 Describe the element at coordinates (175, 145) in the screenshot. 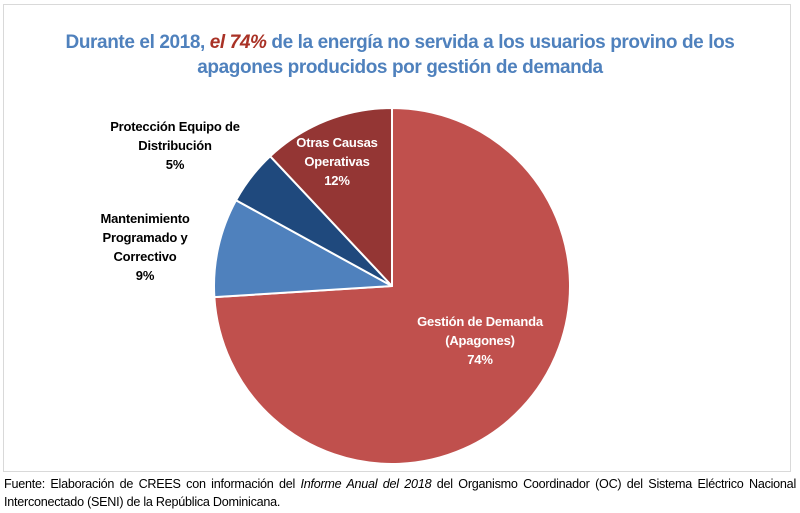

I see `slice-label-proteccion: Protección Equipo de Distribución 5%` at that location.